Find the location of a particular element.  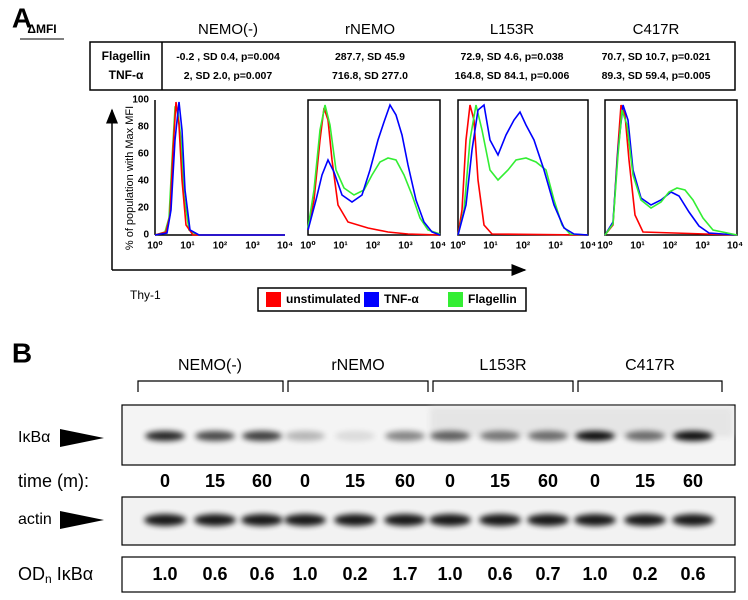

legend-box is located at coordinates (392, 299).